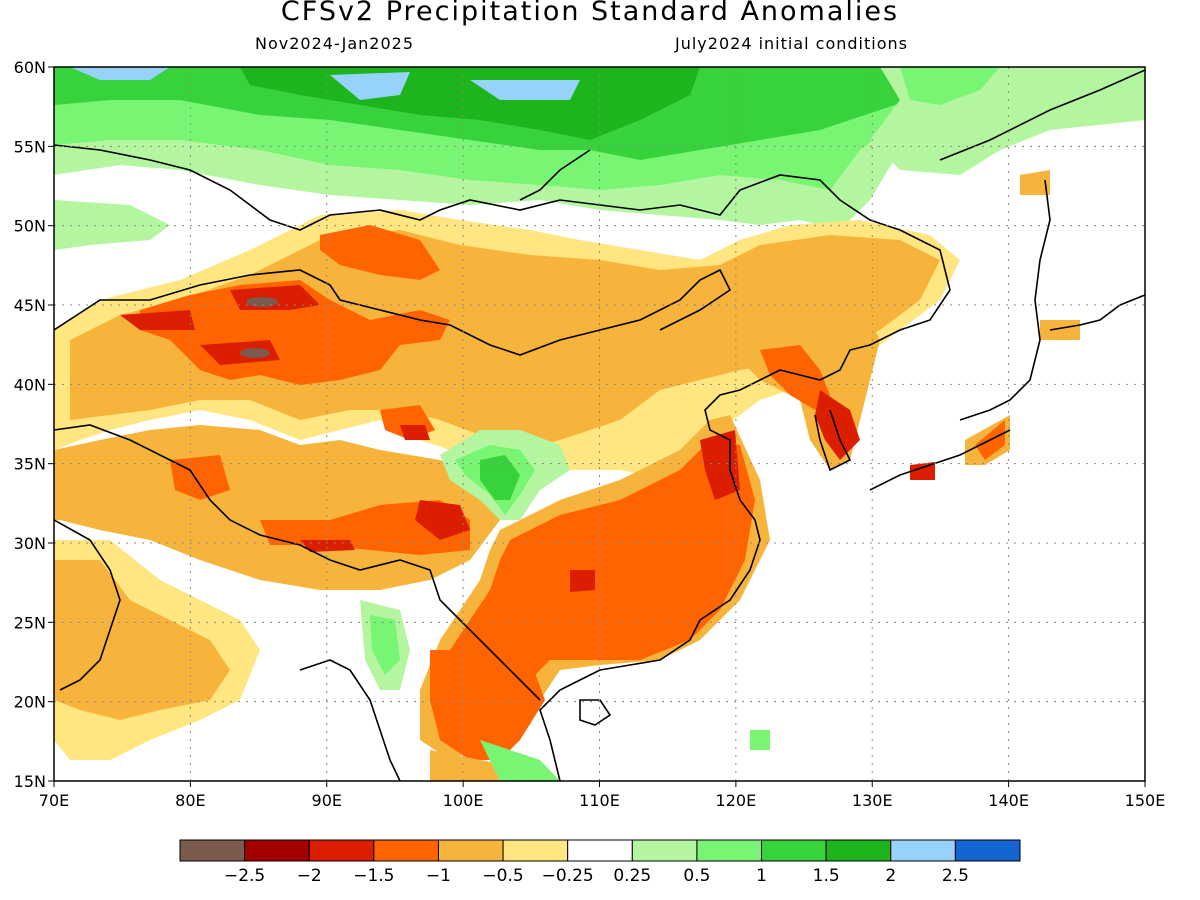 Image resolution: width=1200 pixels, height=900 pixels. What do you see at coordinates (34, 424) in the screenshot?
I see `latitude-axis: 60N 55N 50N 45N 40N 35N 30N 25N 20N 15N` at bounding box center [34, 424].